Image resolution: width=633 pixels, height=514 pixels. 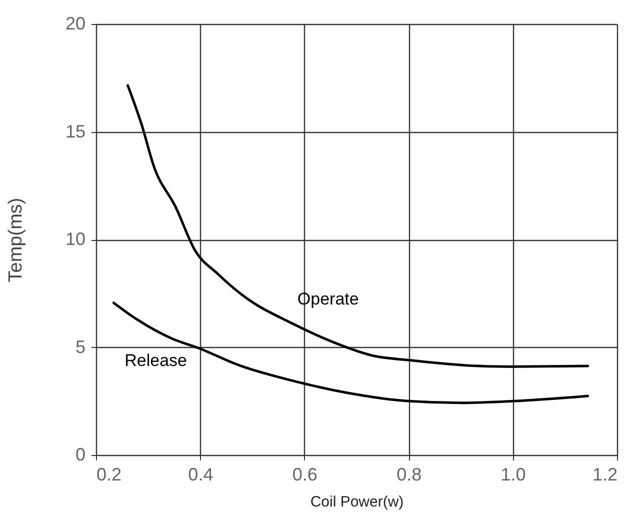 What do you see at coordinates (80, 454) in the screenshot?
I see `y-tick-label: 0` at bounding box center [80, 454].